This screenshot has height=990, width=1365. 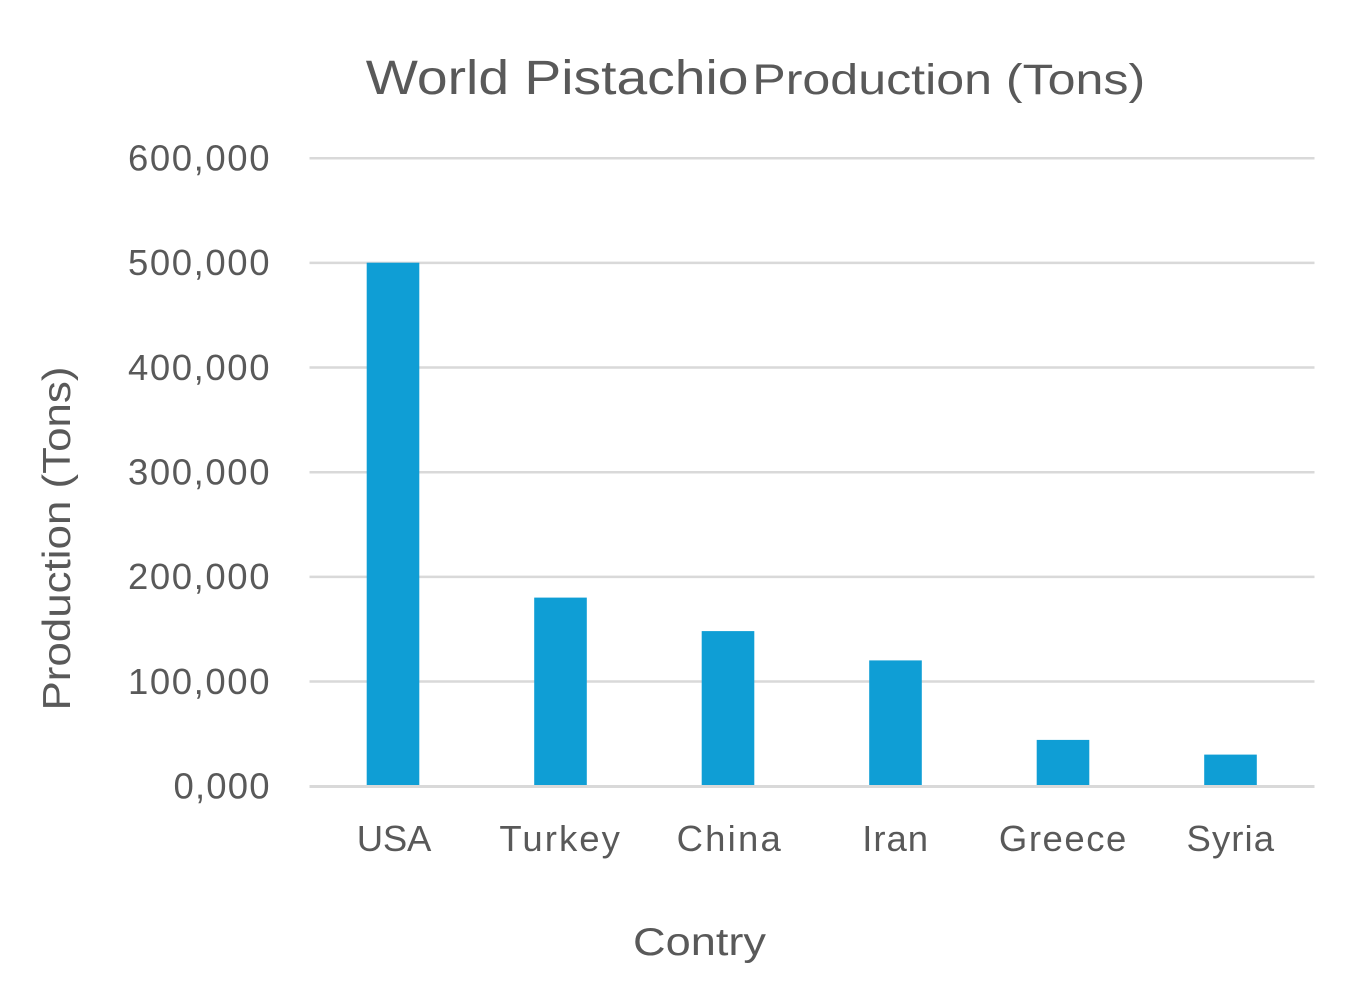 What do you see at coordinates (895, 838) in the screenshot?
I see `svg-text: Iran` at bounding box center [895, 838].